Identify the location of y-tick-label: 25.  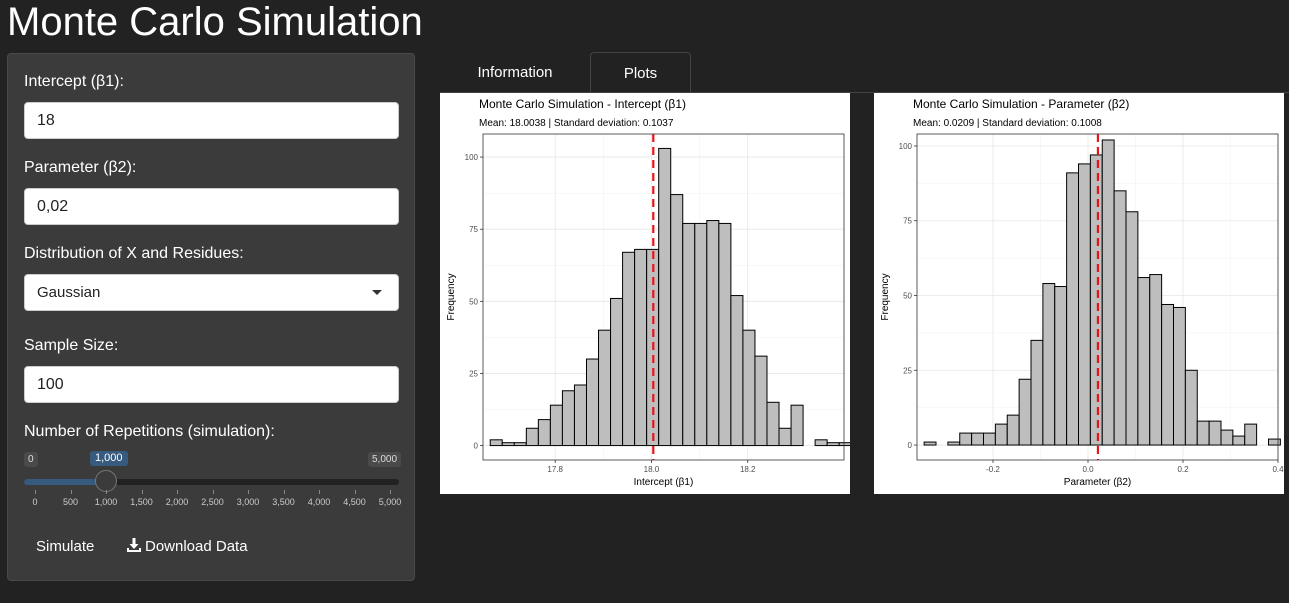
(473, 373).